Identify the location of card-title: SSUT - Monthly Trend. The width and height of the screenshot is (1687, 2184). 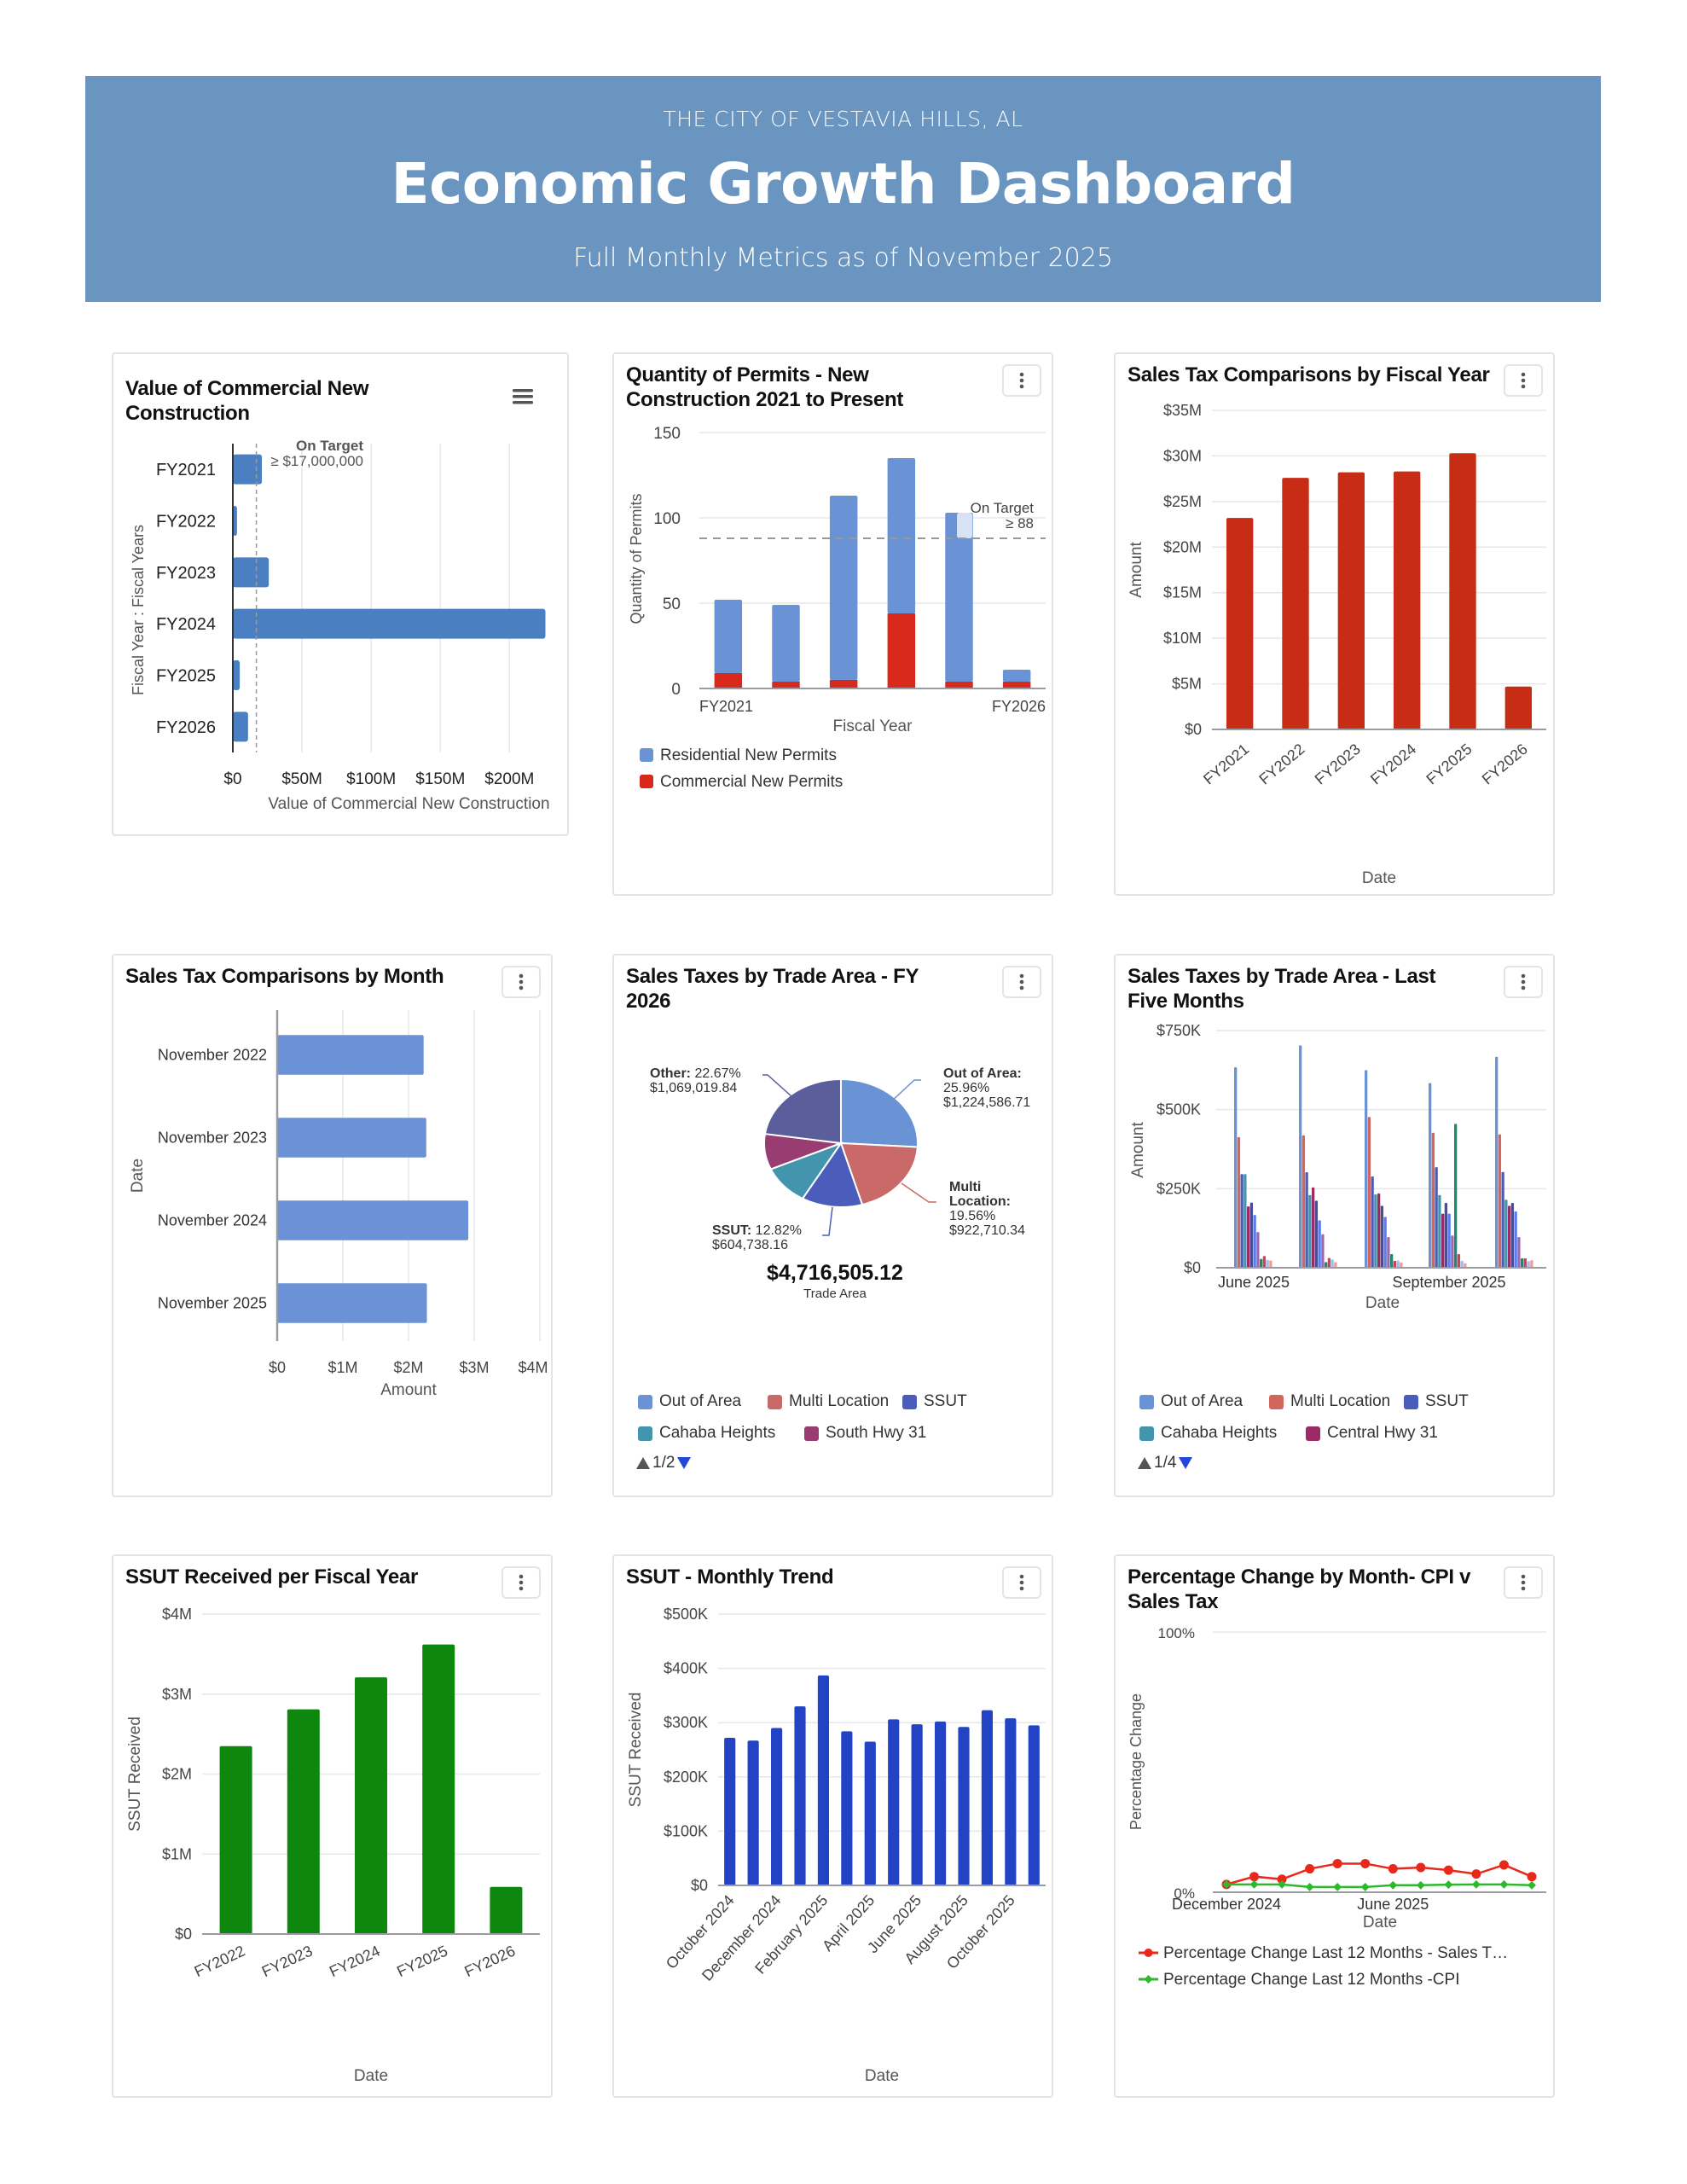
(730, 1577).